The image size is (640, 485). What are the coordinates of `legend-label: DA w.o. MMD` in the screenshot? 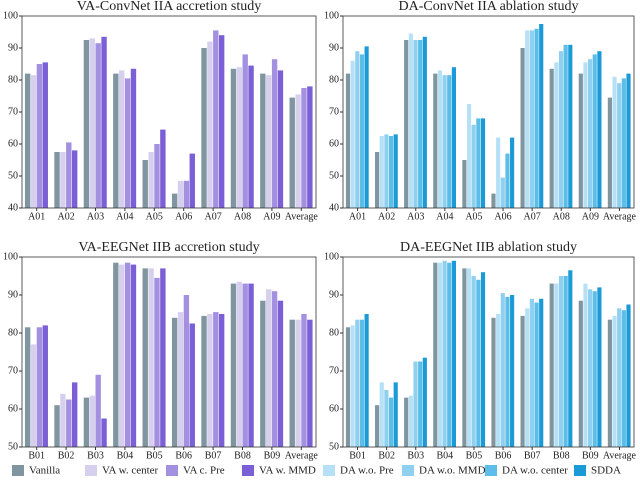 It's located at (452, 471).